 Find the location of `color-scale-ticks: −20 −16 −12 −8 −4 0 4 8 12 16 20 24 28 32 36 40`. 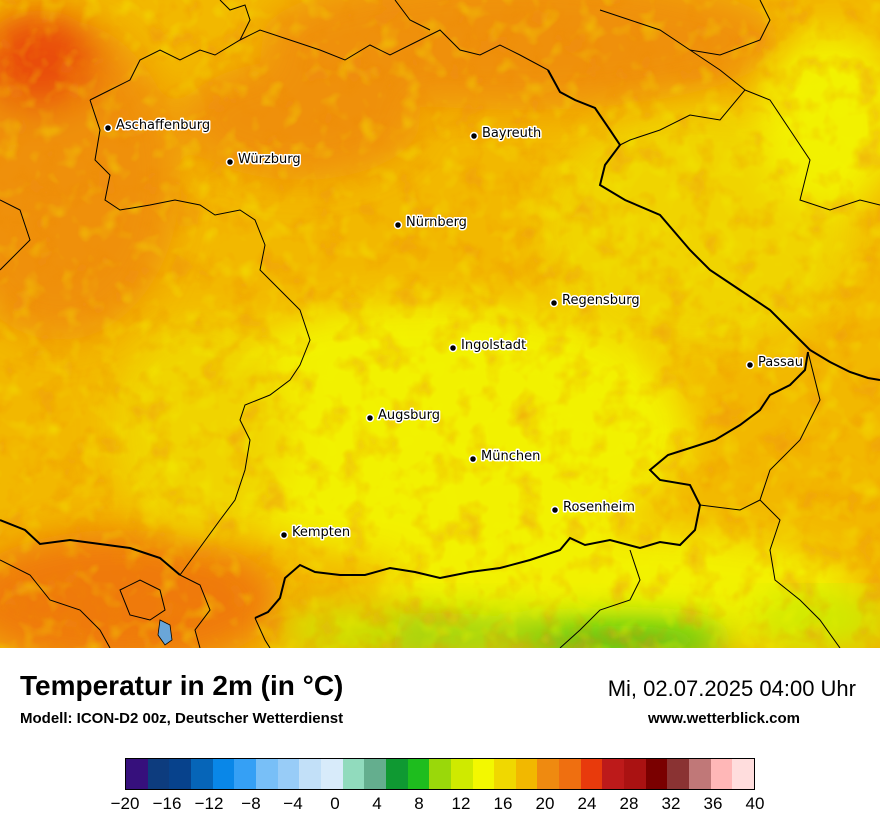

color-scale-ticks: −20 −16 −12 −8 −4 0 4 8 12 16 20 24 28 32 36 40 is located at coordinates (438, 806).